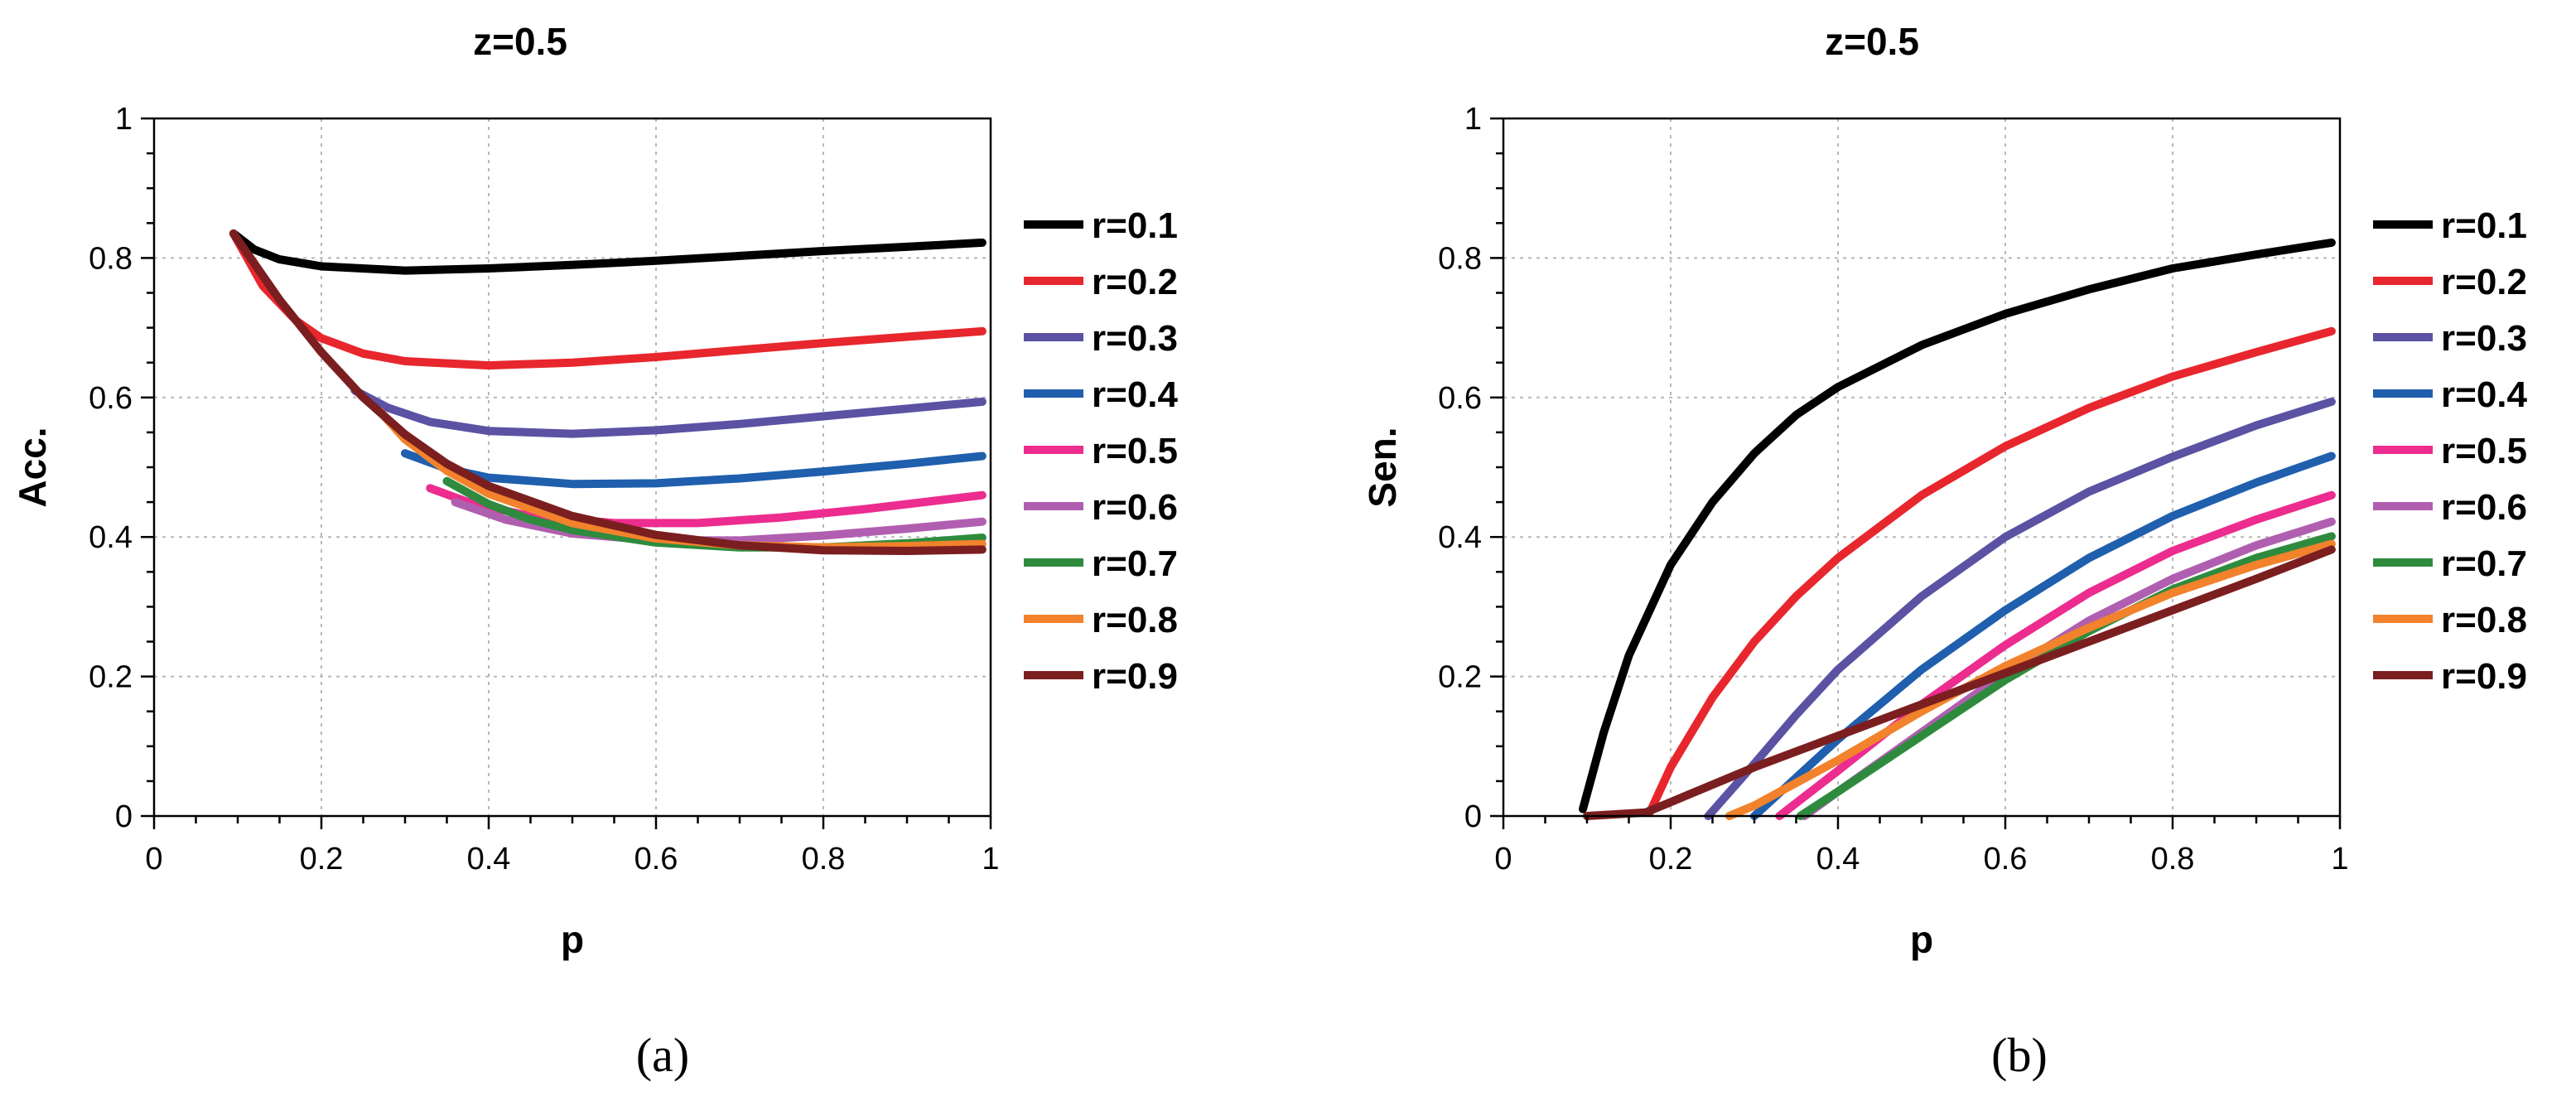  I want to click on series-line-r-0.1, so click(608, 252).